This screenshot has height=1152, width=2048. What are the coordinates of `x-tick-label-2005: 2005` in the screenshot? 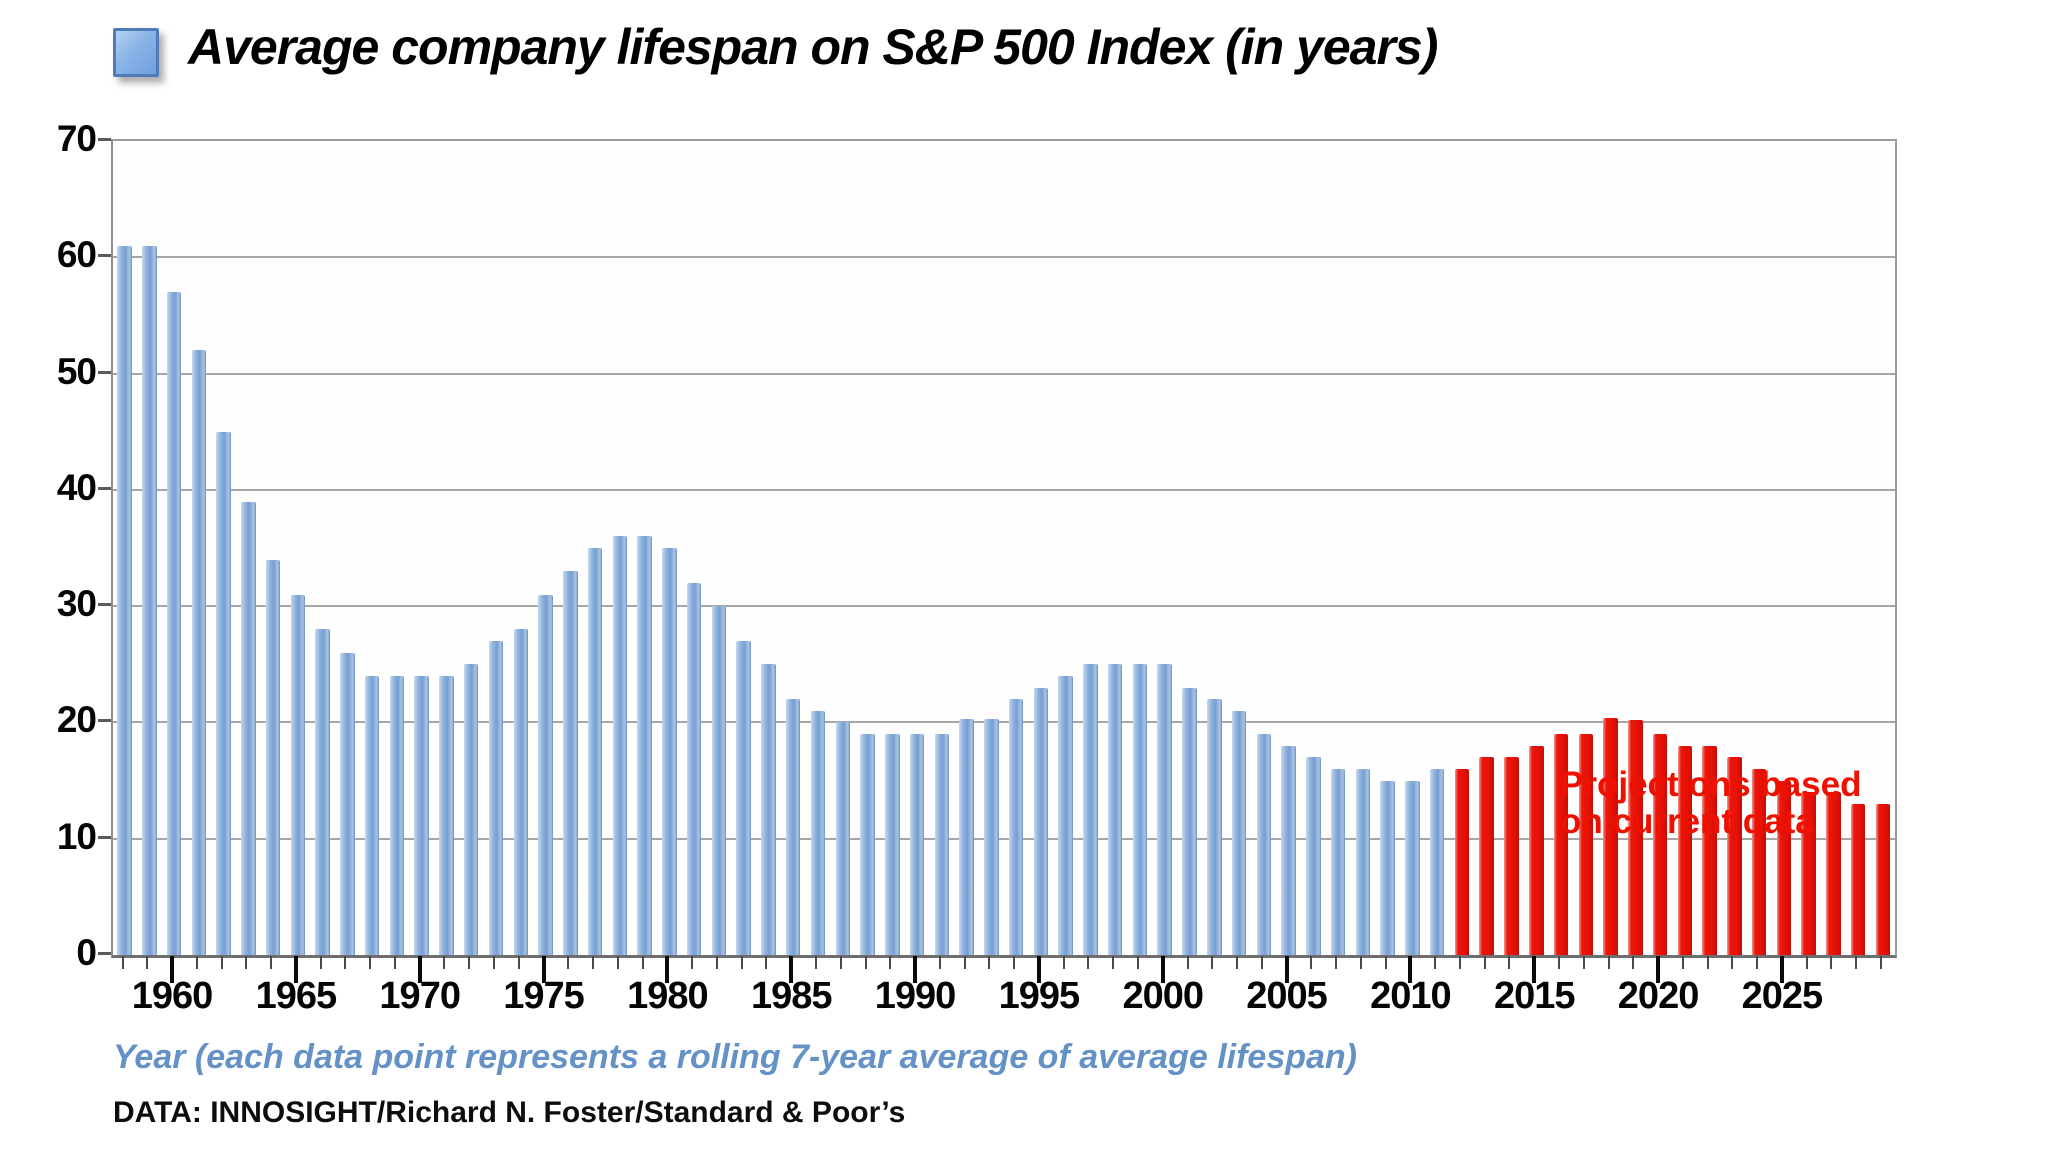 It's located at (1287, 996).